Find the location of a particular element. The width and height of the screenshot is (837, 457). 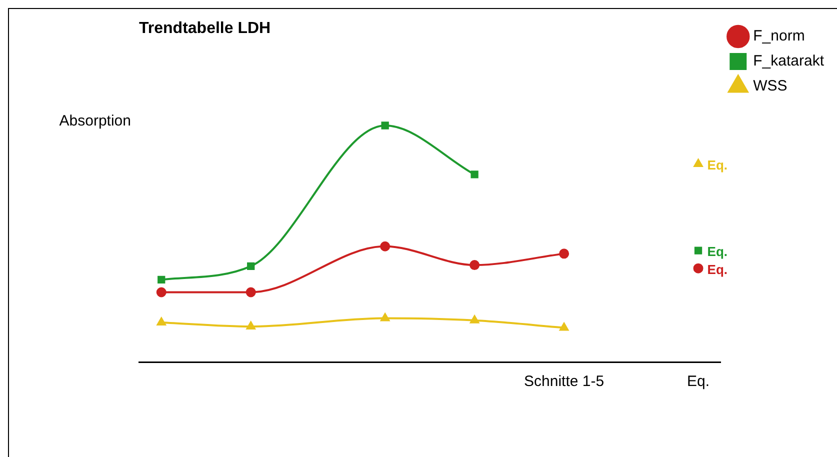

chart-title: Trendtabelle LDH is located at coordinates (205, 29).